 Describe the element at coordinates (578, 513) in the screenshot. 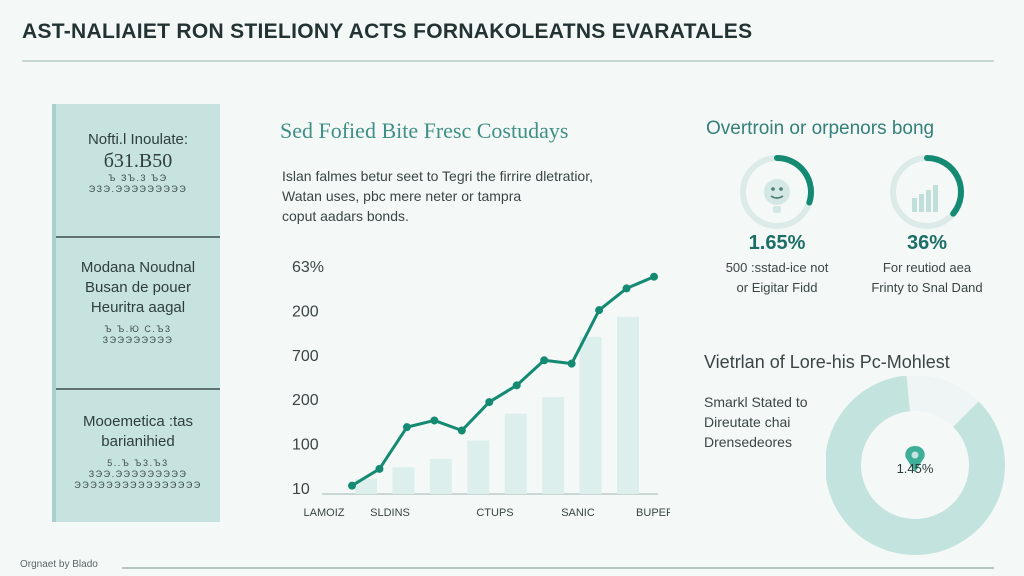

I see `x-tick-label: SANIC` at that location.